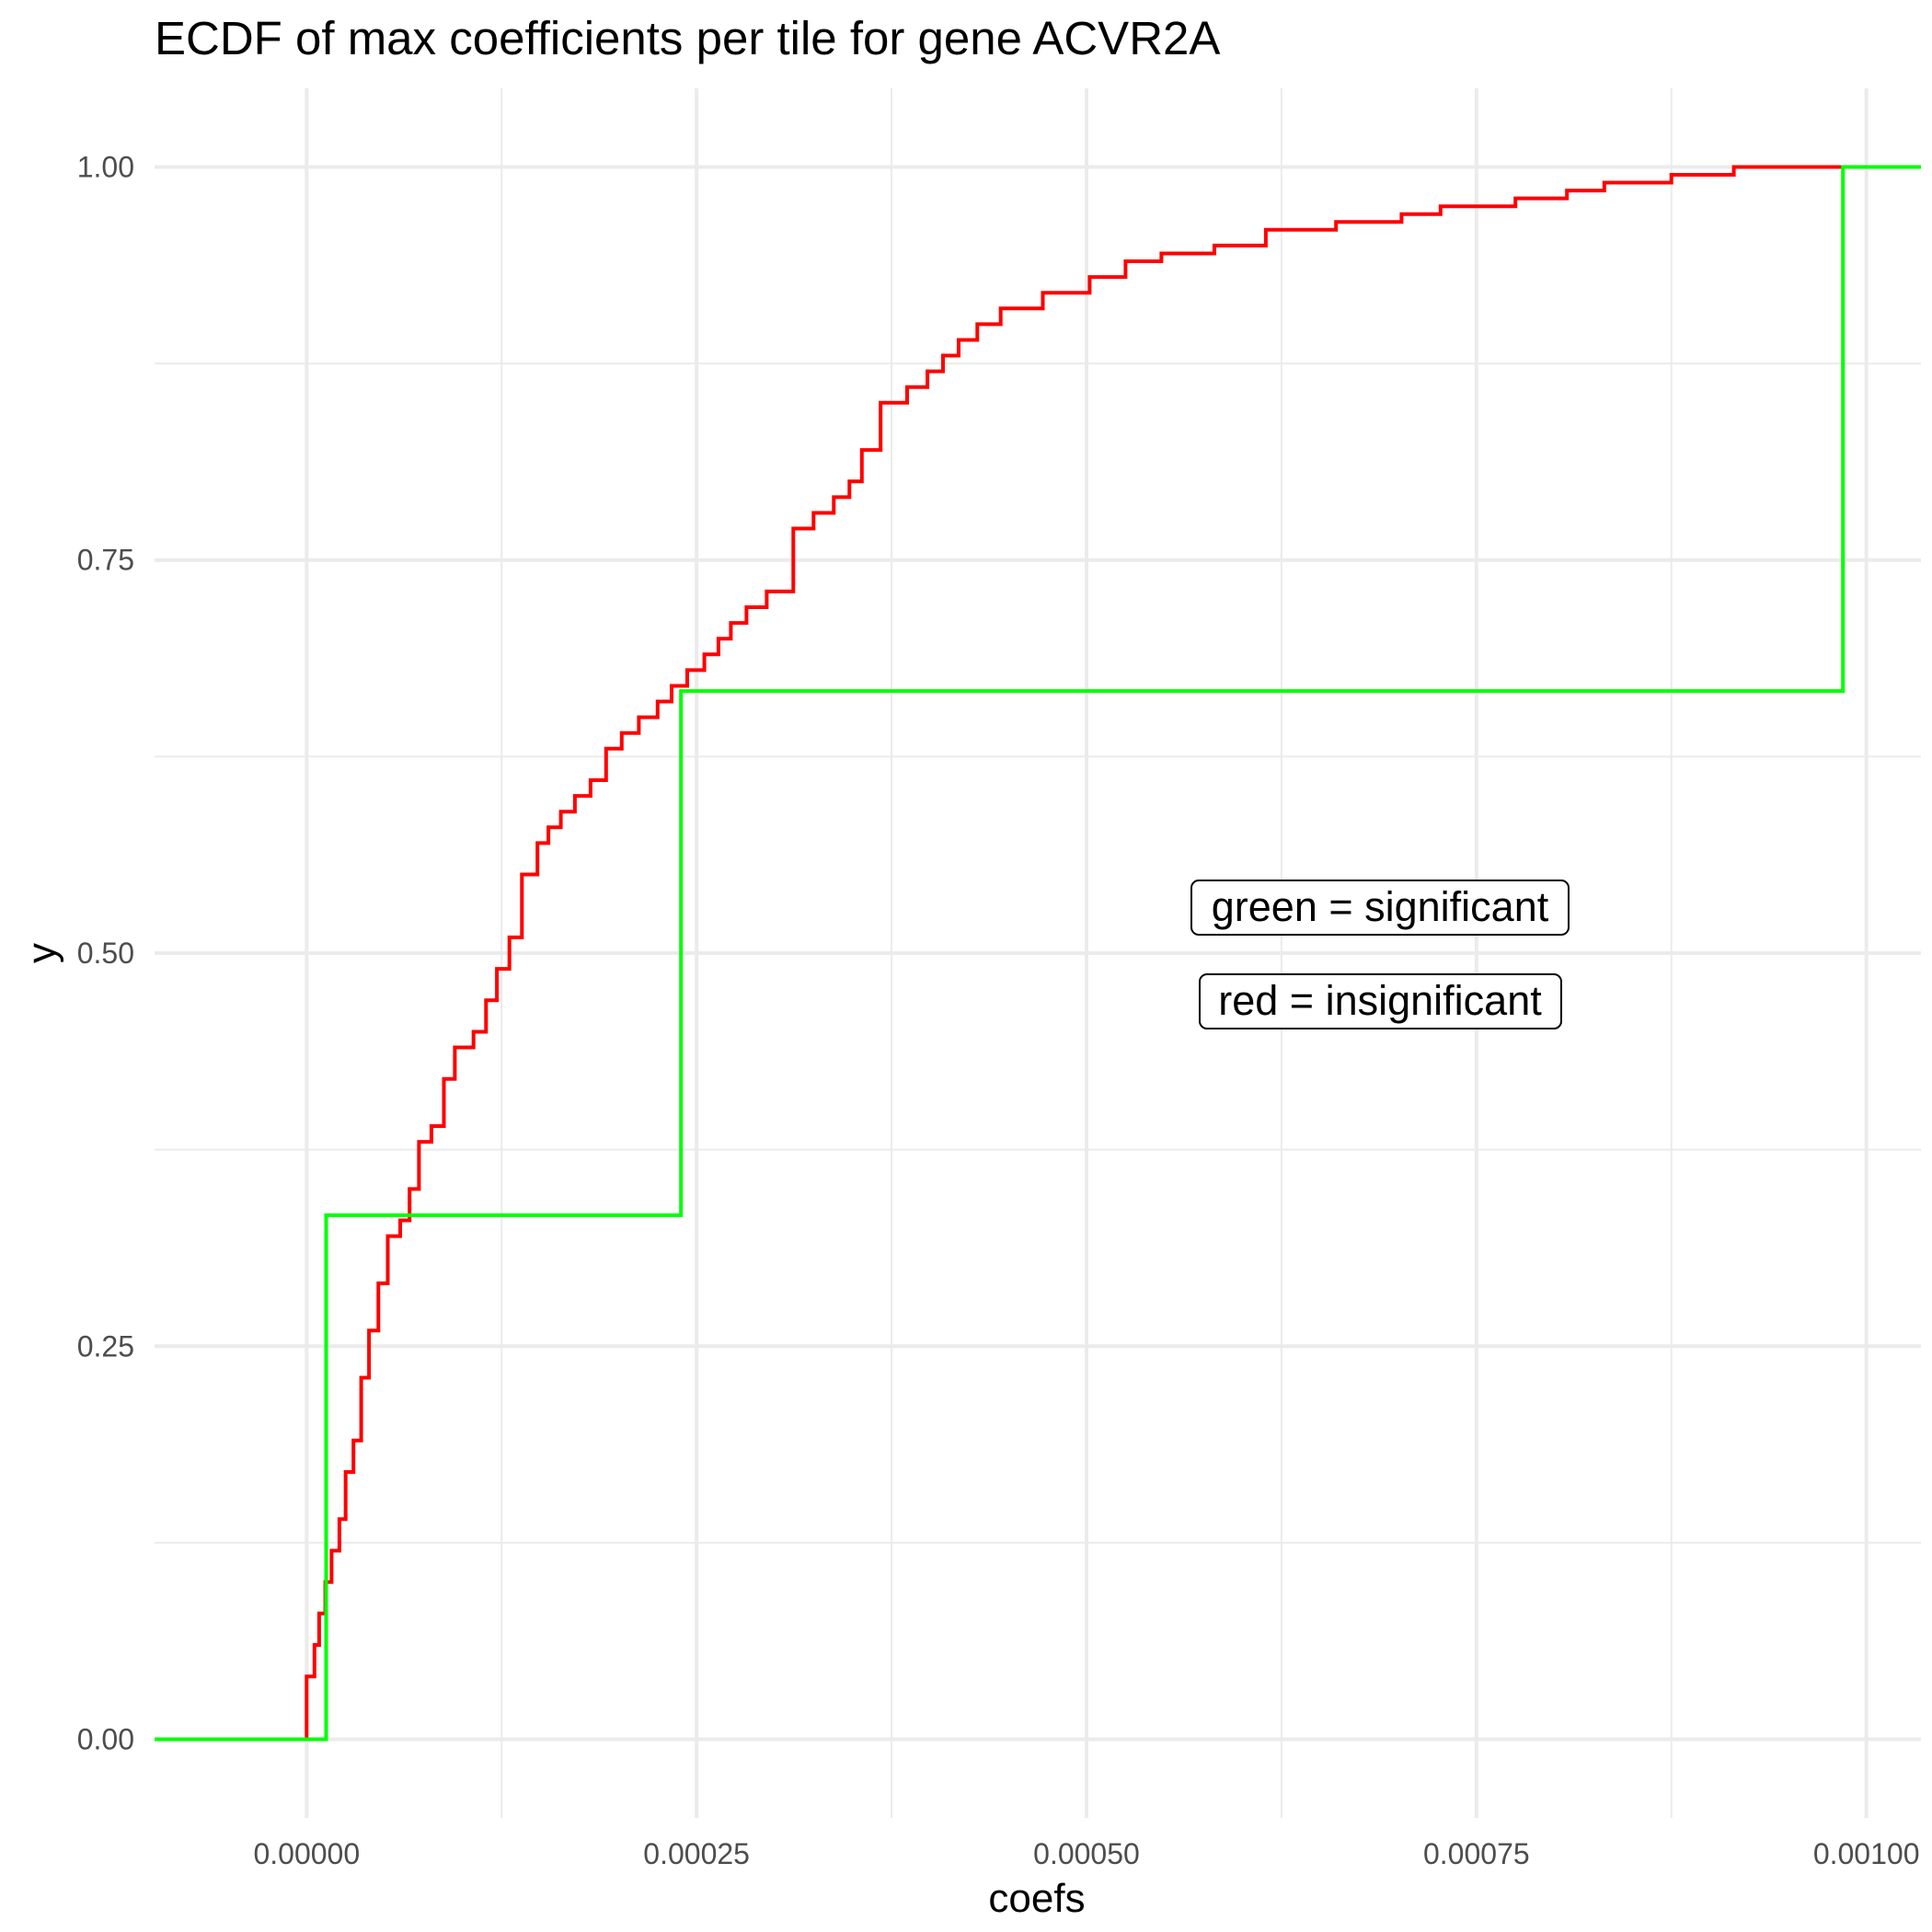 The image size is (1932, 1932). Describe the element at coordinates (1036, 1898) in the screenshot. I see `x-axis-title: coefs` at that location.